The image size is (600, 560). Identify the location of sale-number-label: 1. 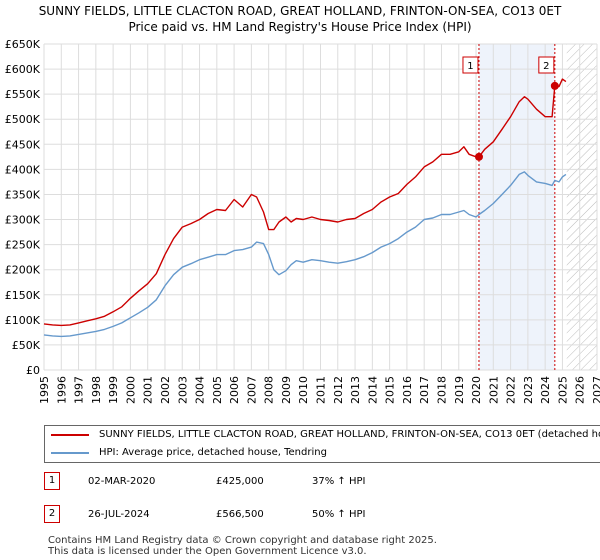
(470, 66).